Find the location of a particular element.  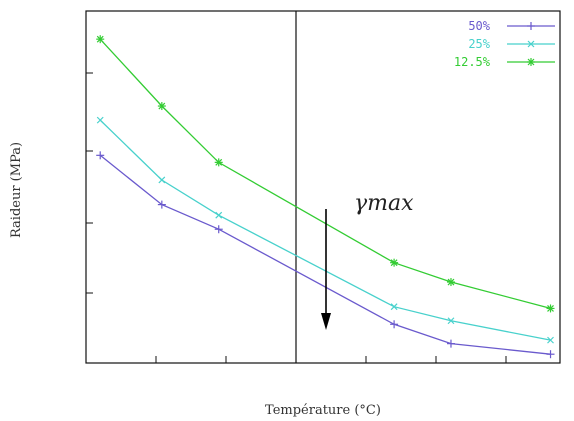

annotation-gamma-max: γmax is located at coordinates (384, 203).